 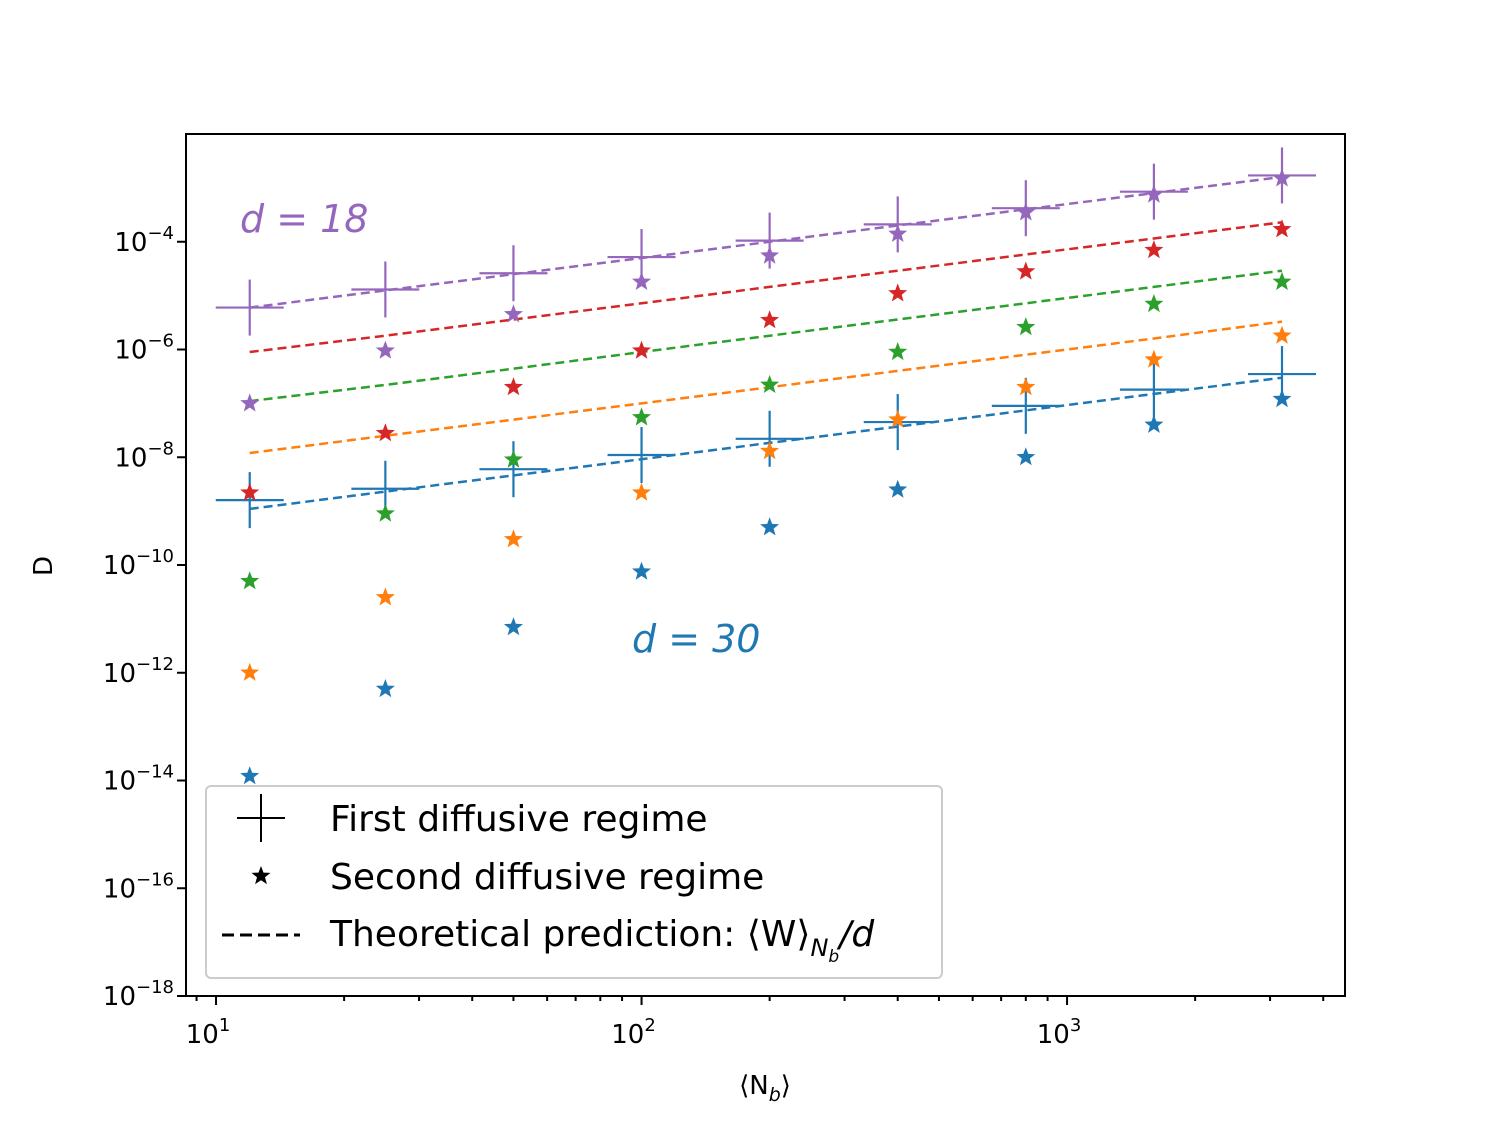 What do you see at coordinates (304, 219) in the screenshot?
I see `annotation-d18: d = 18` at bounding box center [304, 219].